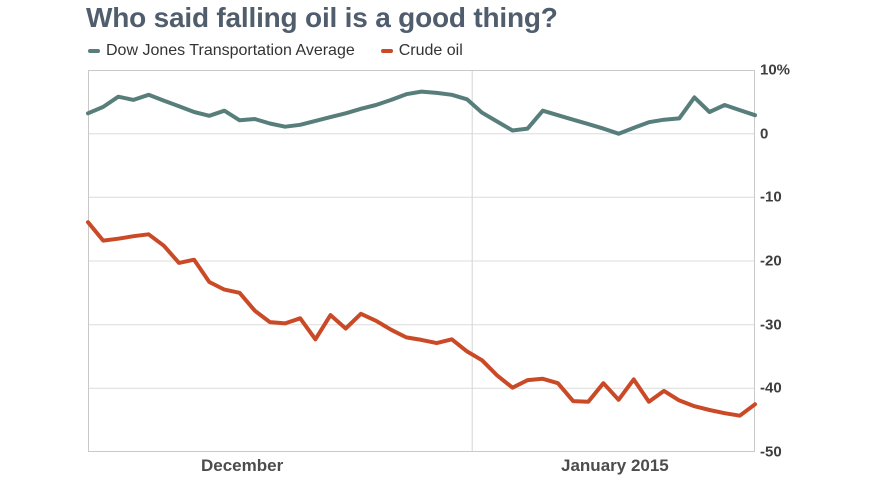  I want to click on y-tick-label-neg20: -20, so click(771, 261).